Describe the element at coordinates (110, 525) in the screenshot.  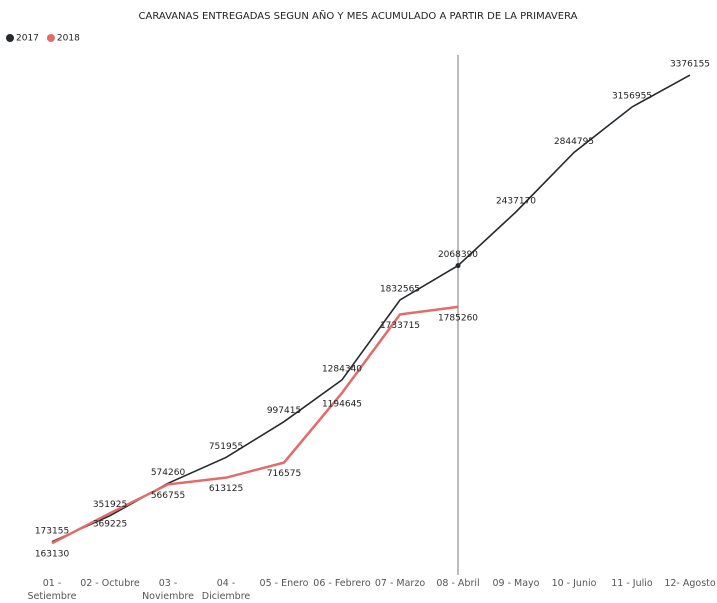
I see `data-label: 369225` at that location.